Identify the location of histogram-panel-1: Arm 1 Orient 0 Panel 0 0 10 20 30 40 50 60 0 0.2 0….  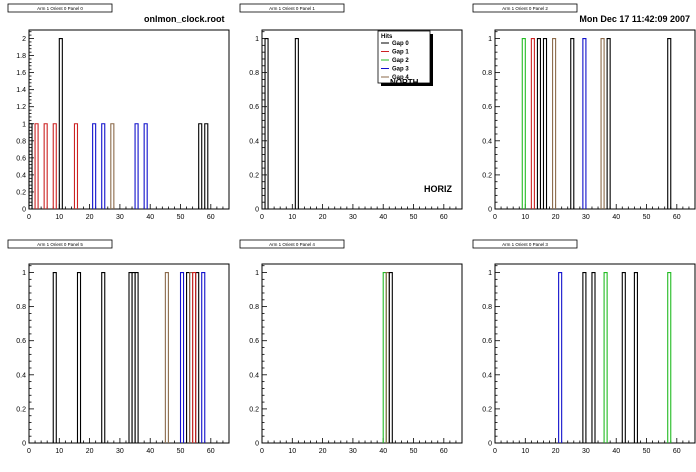
(118, 112).